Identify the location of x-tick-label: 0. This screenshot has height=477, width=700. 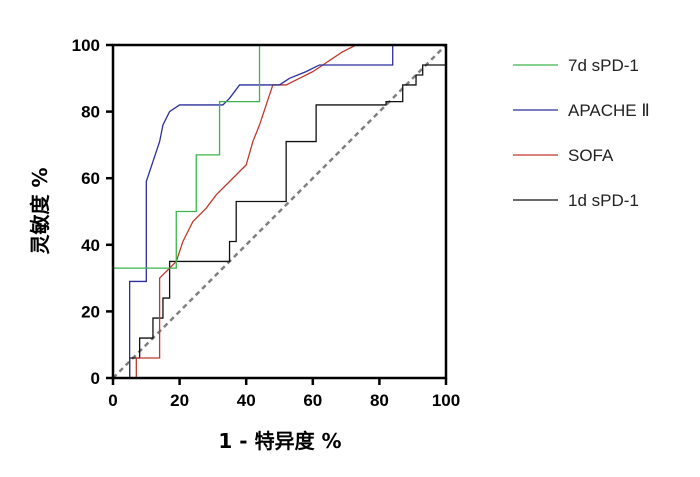
(112, 400).